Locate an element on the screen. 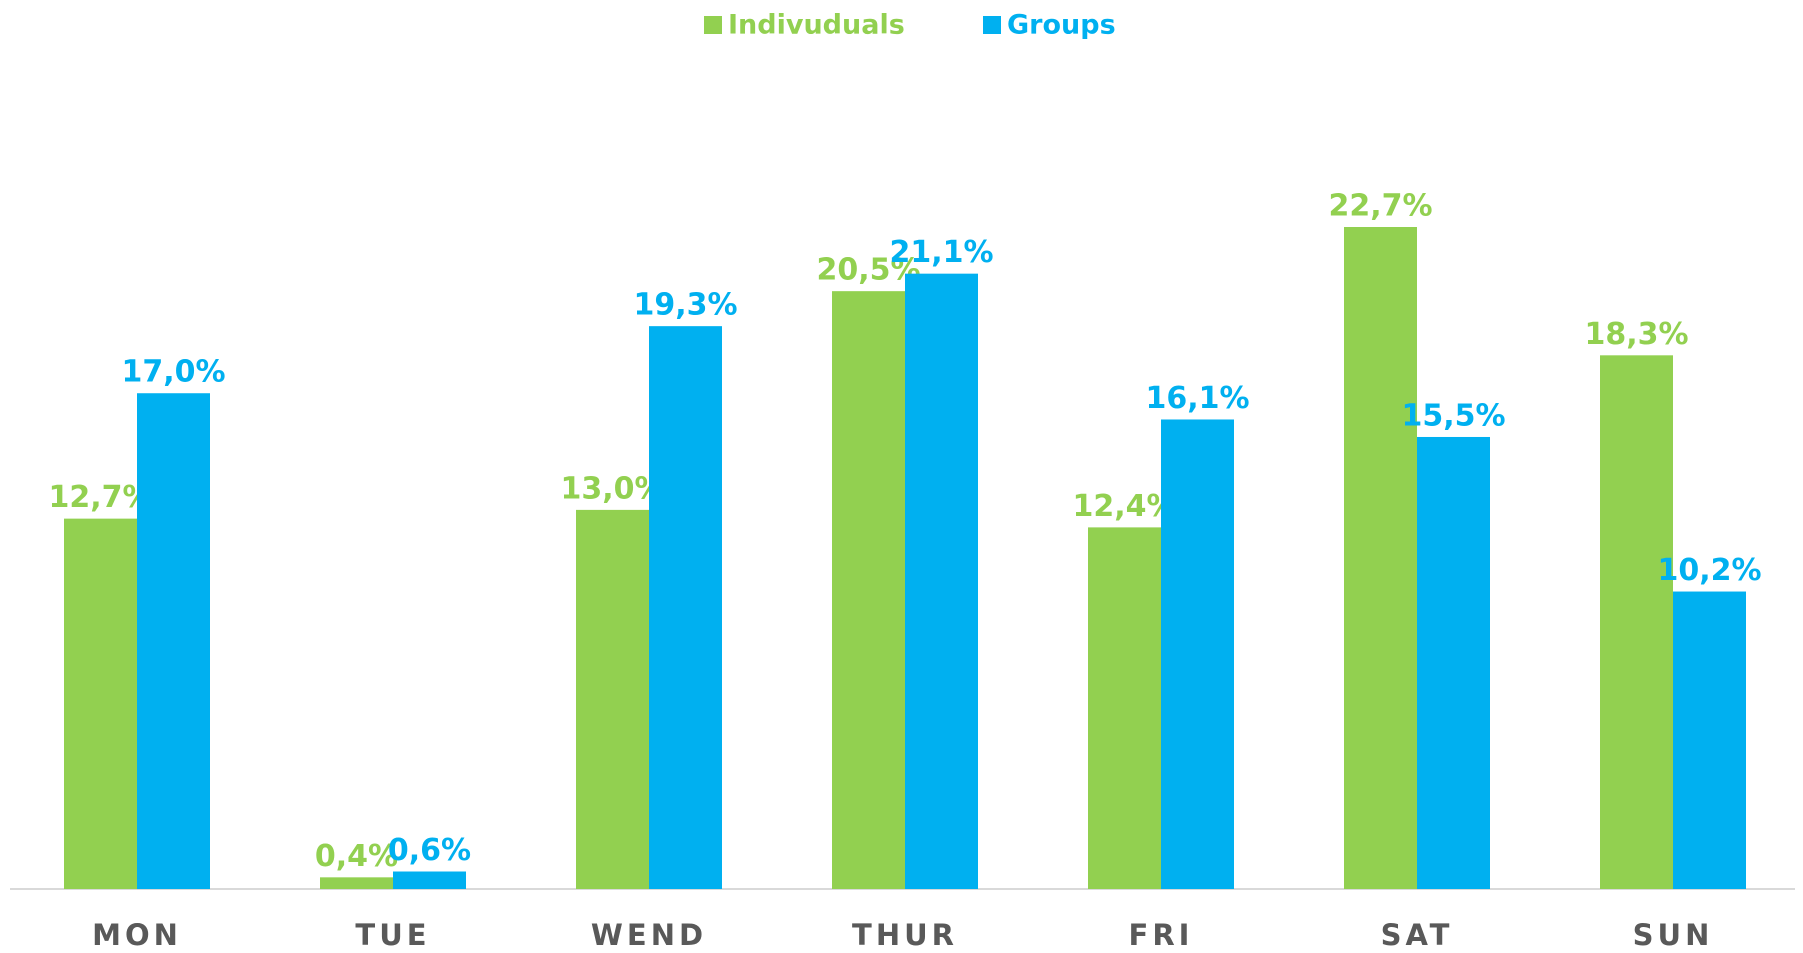 The width and height of the screenshot is (1803, 953). value-label: 16,1% is located at coordinates (1197, 398).